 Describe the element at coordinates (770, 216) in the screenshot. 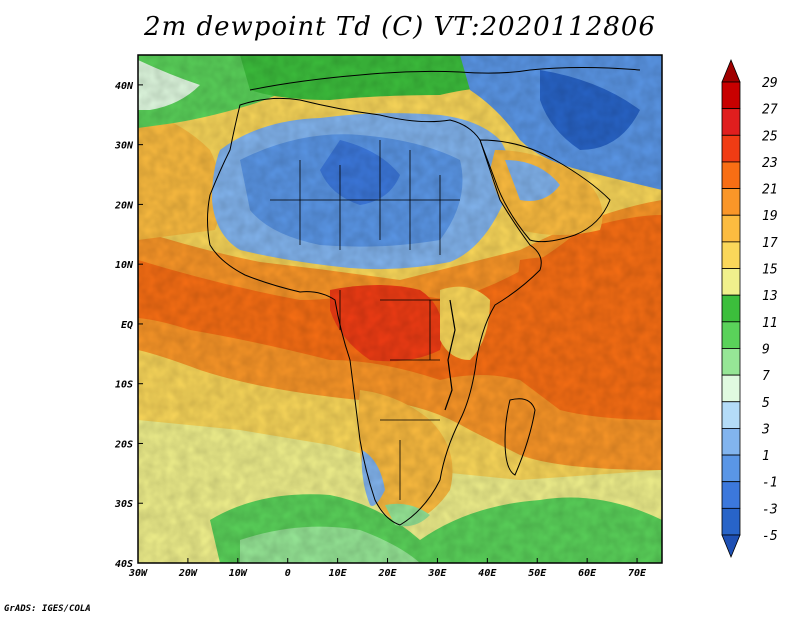

I see `colorbar-label: 19` at that location.